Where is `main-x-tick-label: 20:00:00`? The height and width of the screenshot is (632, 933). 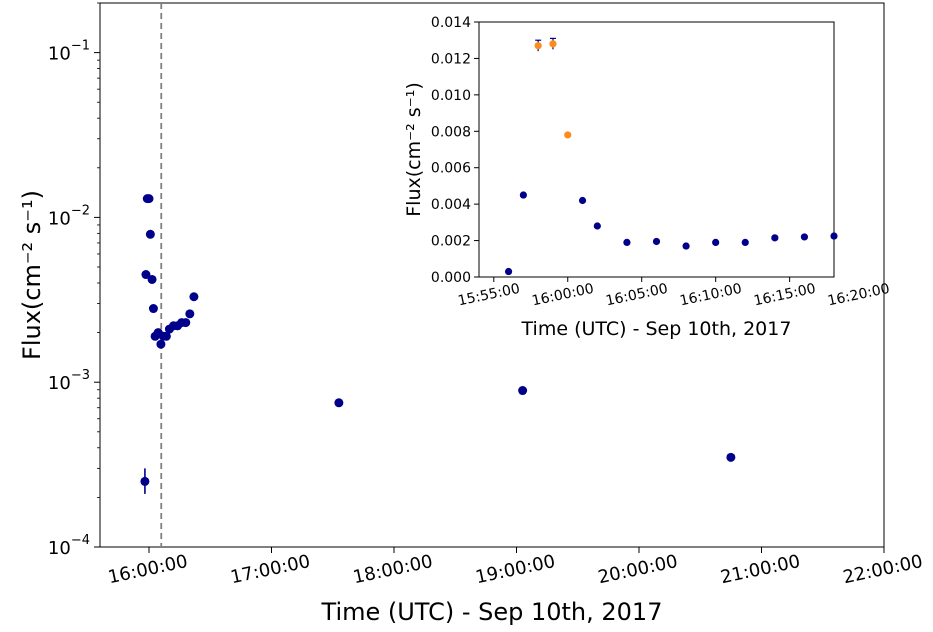
main-x-tick-label: 20:00:00 is located at coordinates (637, 569).